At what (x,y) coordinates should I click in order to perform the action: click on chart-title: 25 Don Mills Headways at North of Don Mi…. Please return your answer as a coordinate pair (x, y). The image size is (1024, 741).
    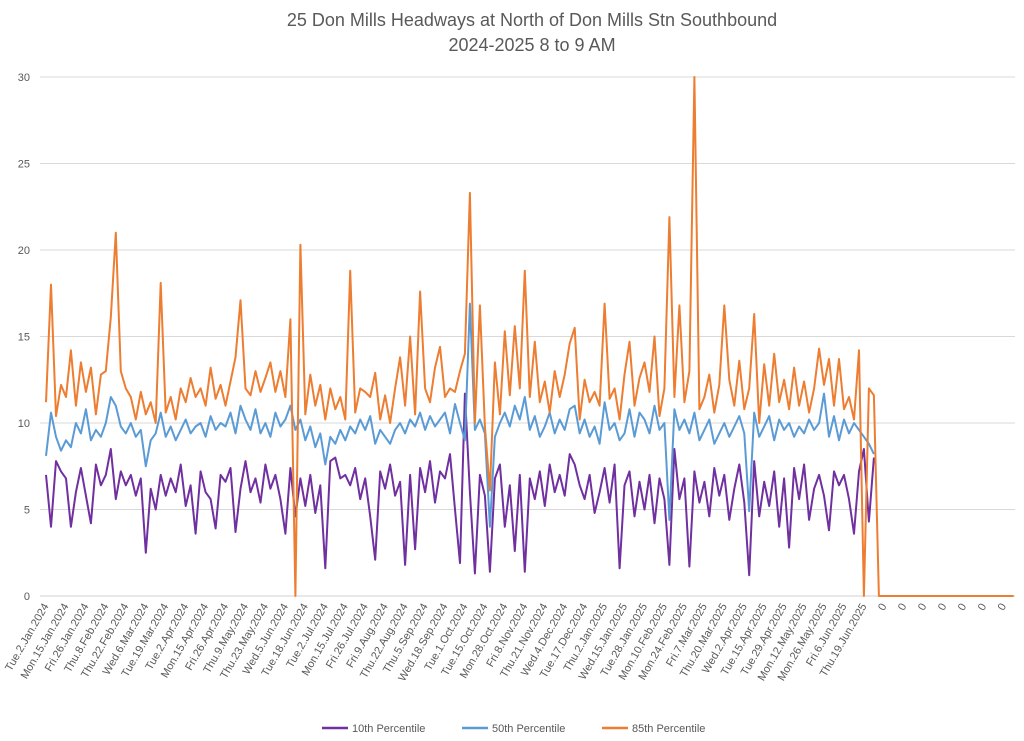
    Looking at the image, I should click on (532, 20).